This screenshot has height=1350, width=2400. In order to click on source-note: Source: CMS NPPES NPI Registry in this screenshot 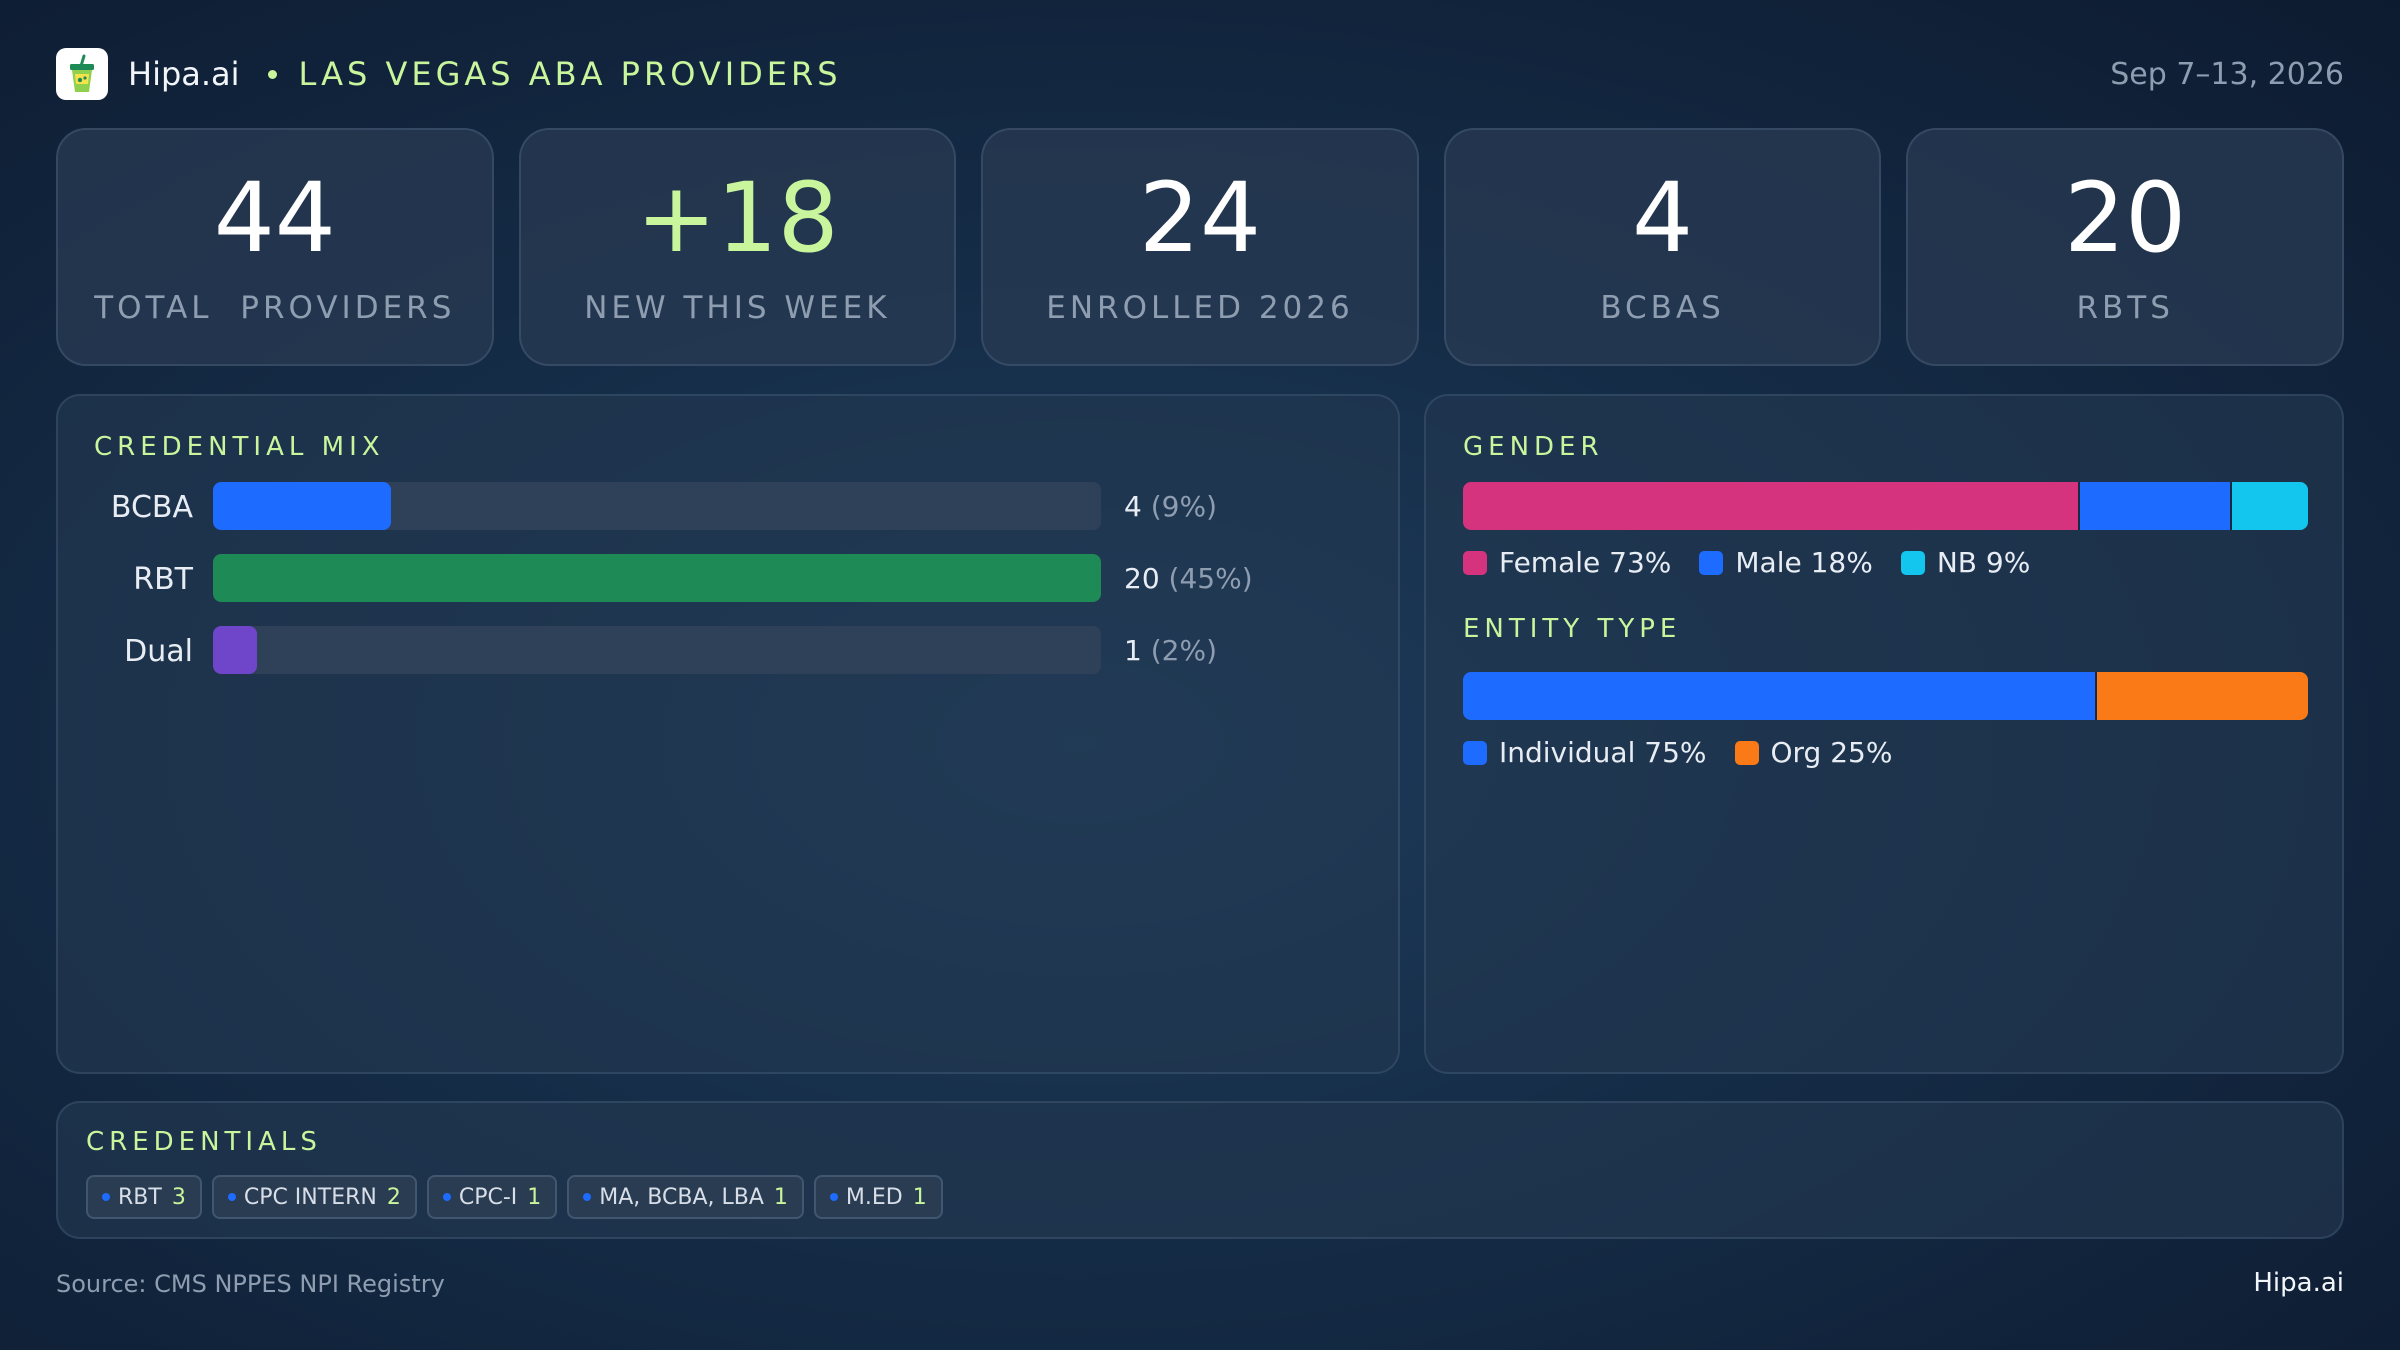, I will do `click(250, 1284)`.